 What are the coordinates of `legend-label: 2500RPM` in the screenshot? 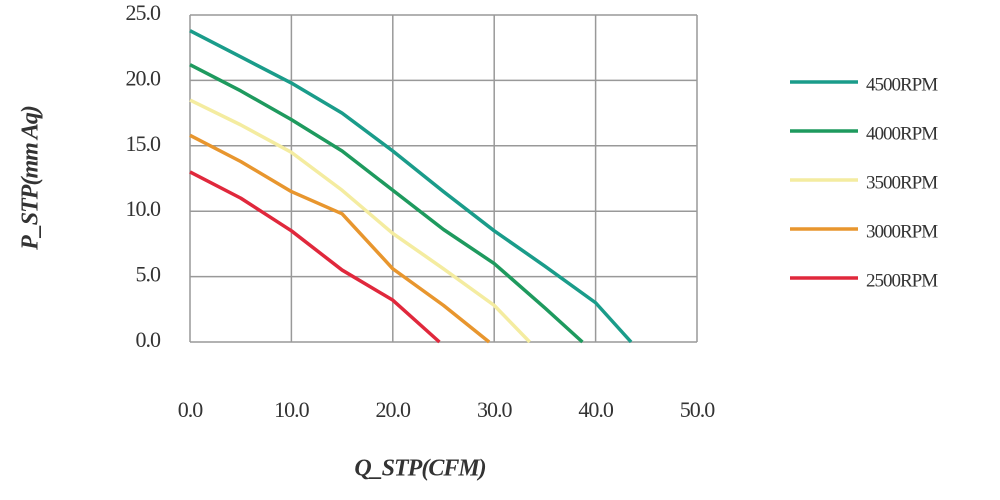 It's located at (902, 280).